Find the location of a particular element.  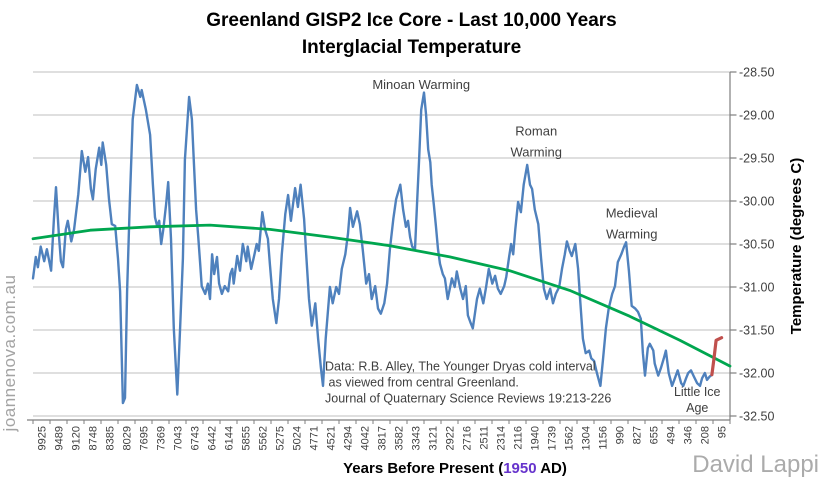

x-tick-label: 8385 is located at coordinates (111, 438).